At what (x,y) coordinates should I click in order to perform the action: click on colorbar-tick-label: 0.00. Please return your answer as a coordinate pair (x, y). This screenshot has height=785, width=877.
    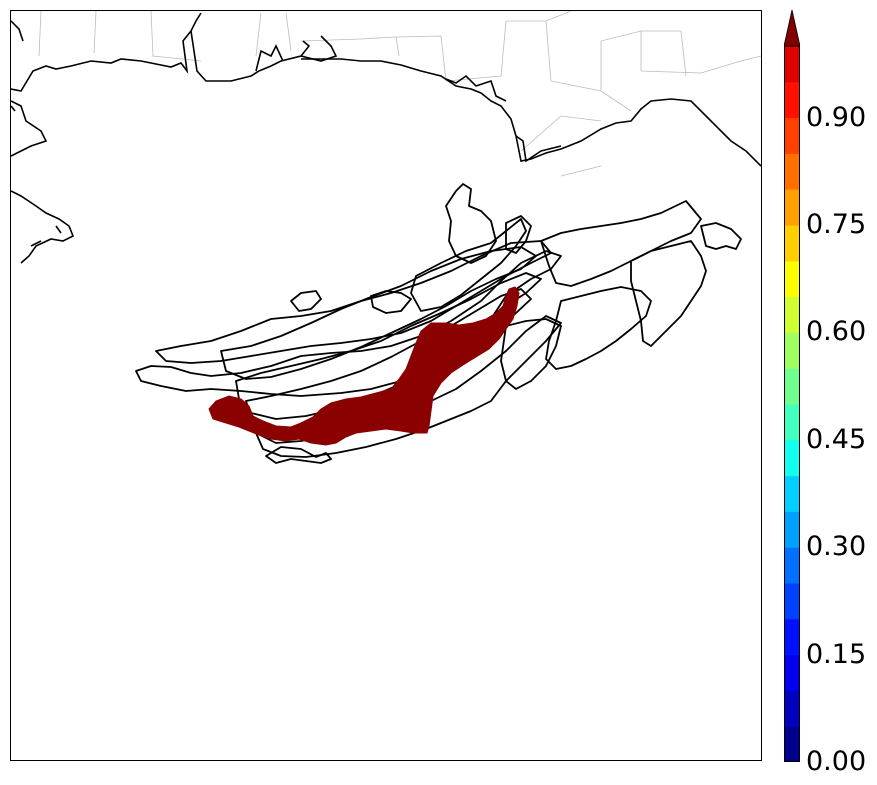
    Looking at the image, I should click on (836, 761).